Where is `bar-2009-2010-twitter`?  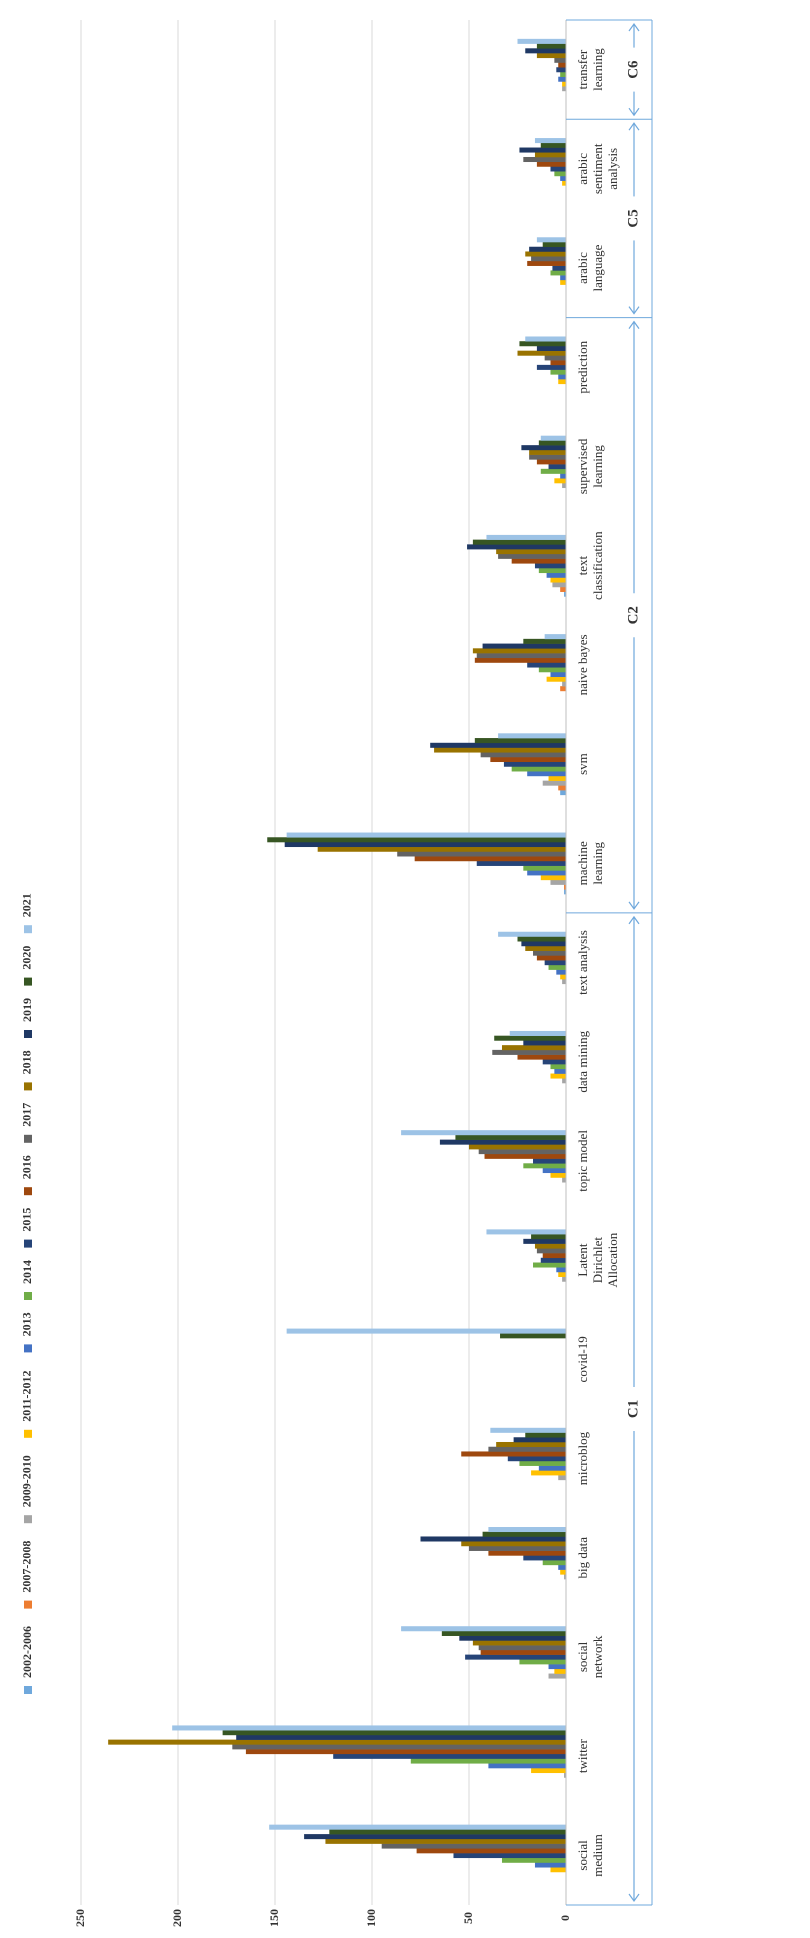 bar-2009-2010-twitter is located at coordinates (565, 1775).